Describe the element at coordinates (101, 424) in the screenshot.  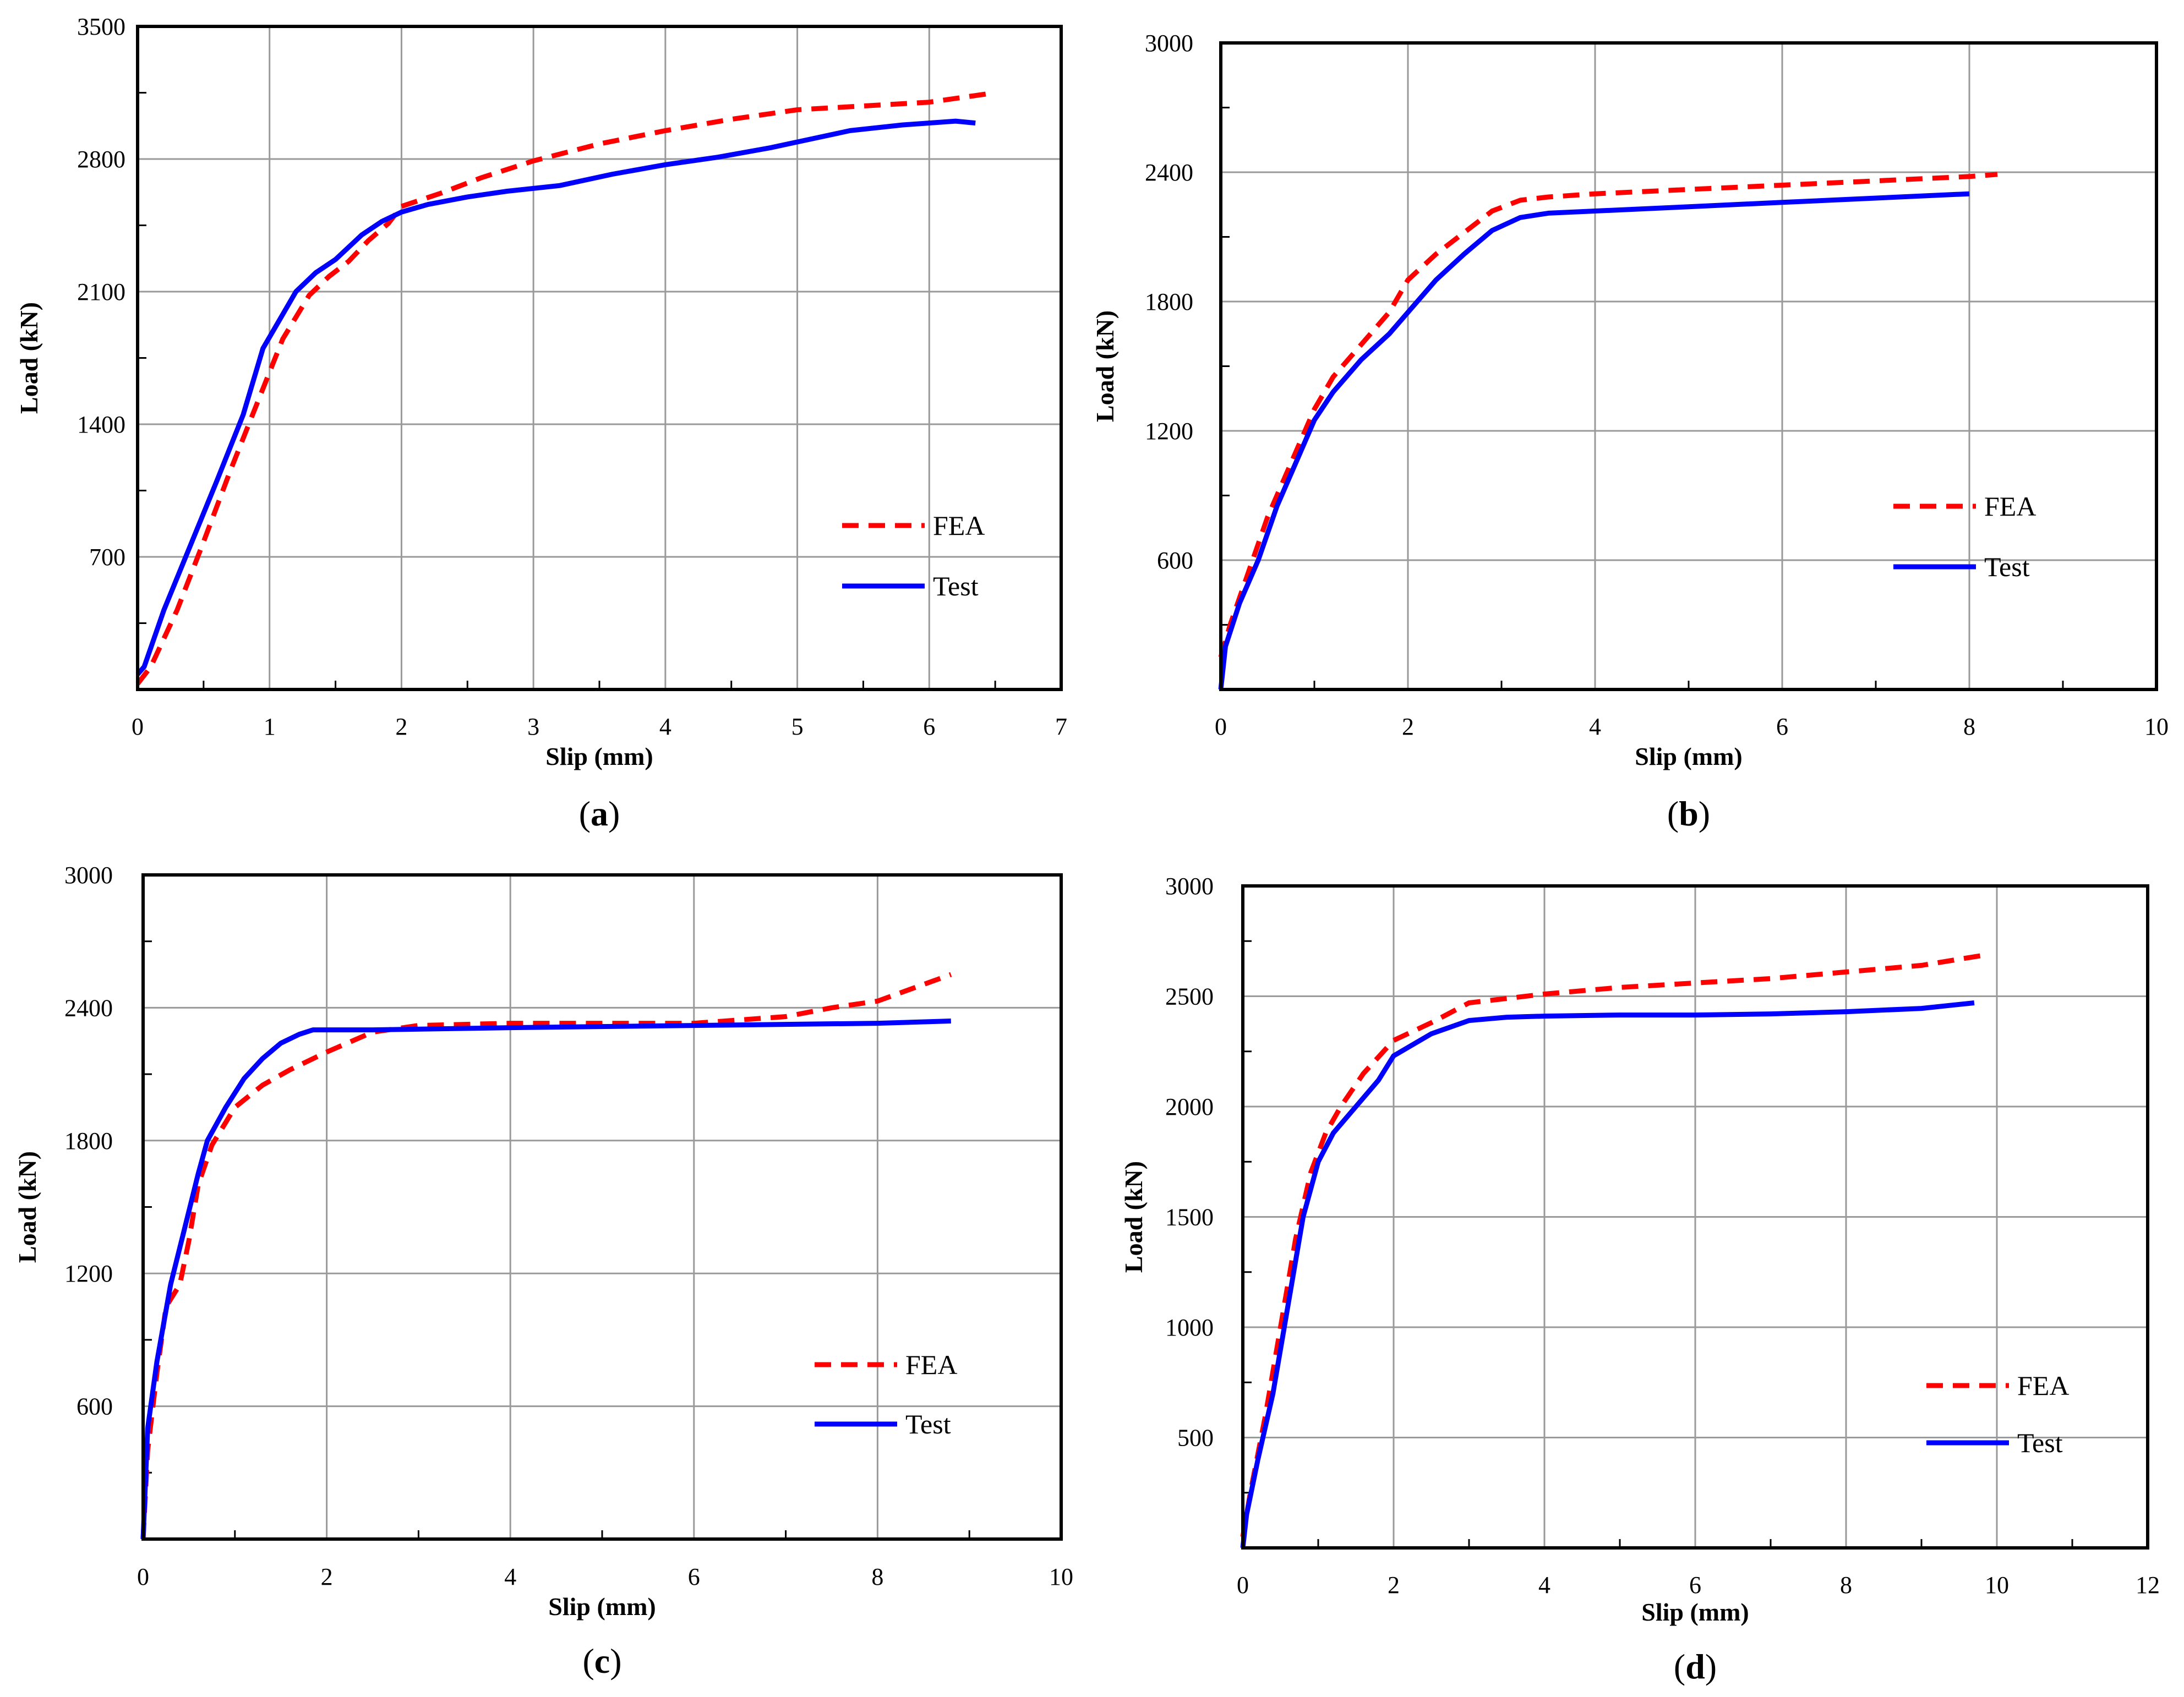
I see `y-tick-label: 1400` at that location.